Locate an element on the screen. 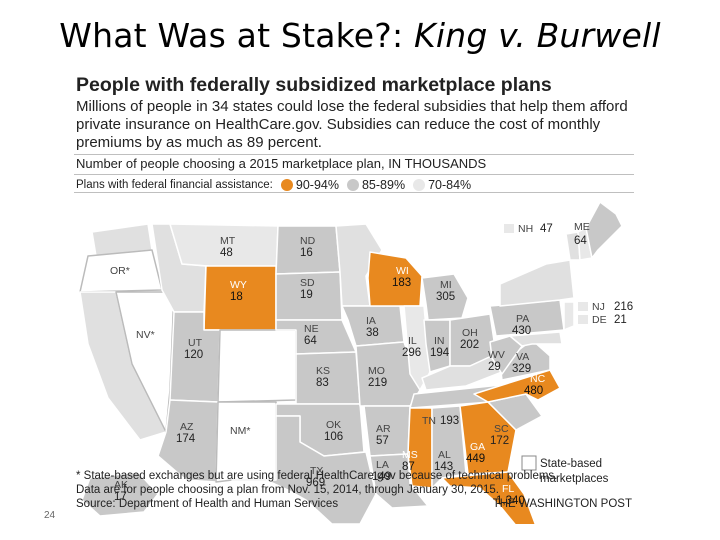  state-fl is located at coordinates (489, 497).